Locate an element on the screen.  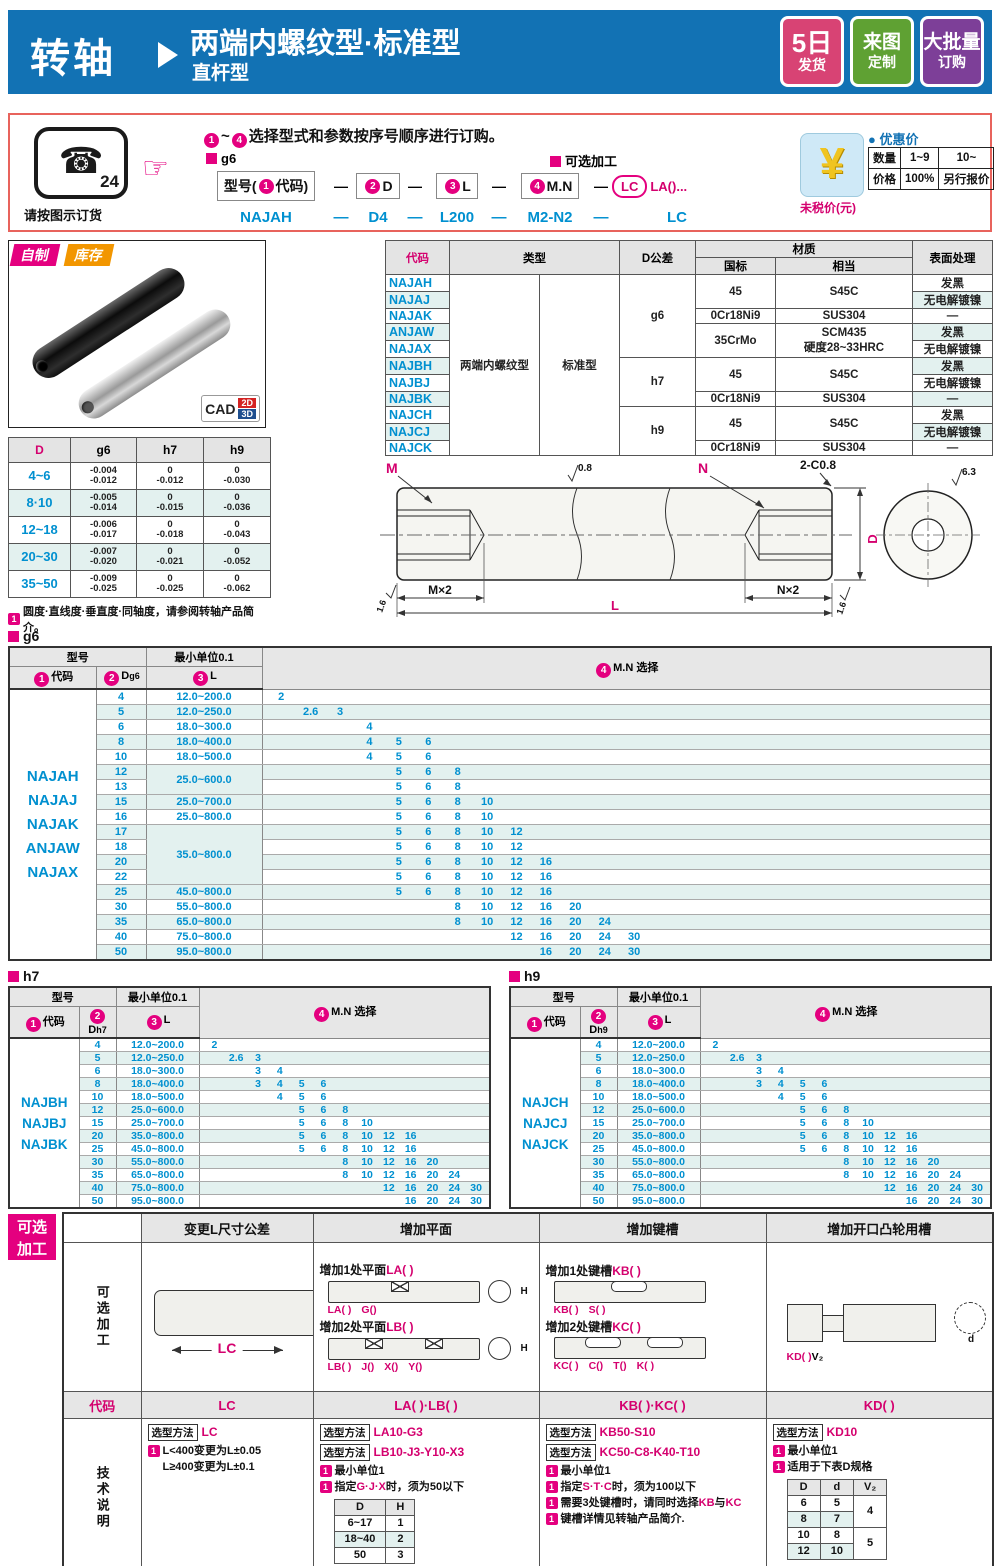
d-value: 20 is located at coordinates (98, 1136).